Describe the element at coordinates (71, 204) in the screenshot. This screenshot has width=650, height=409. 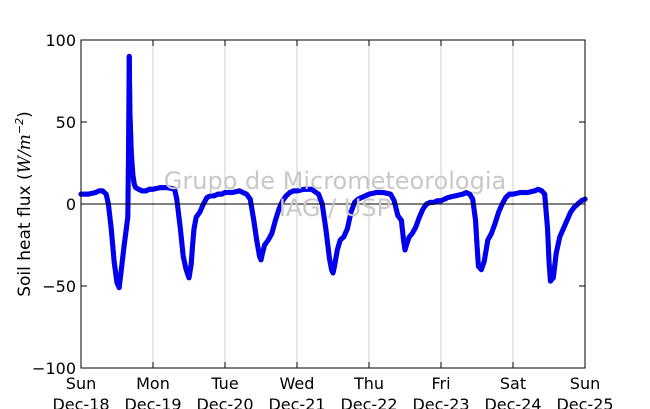
I see `y-tick-label: 0` at that location.